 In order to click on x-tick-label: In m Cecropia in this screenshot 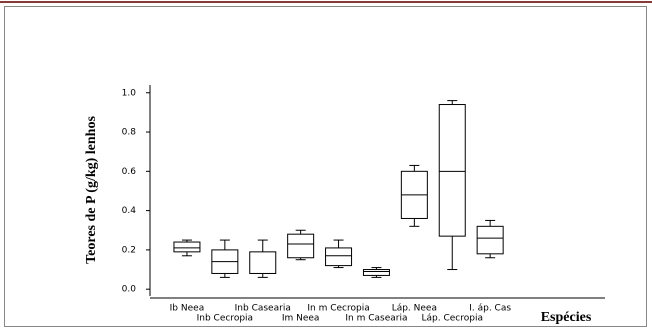, I will do `click(338, 309)`.